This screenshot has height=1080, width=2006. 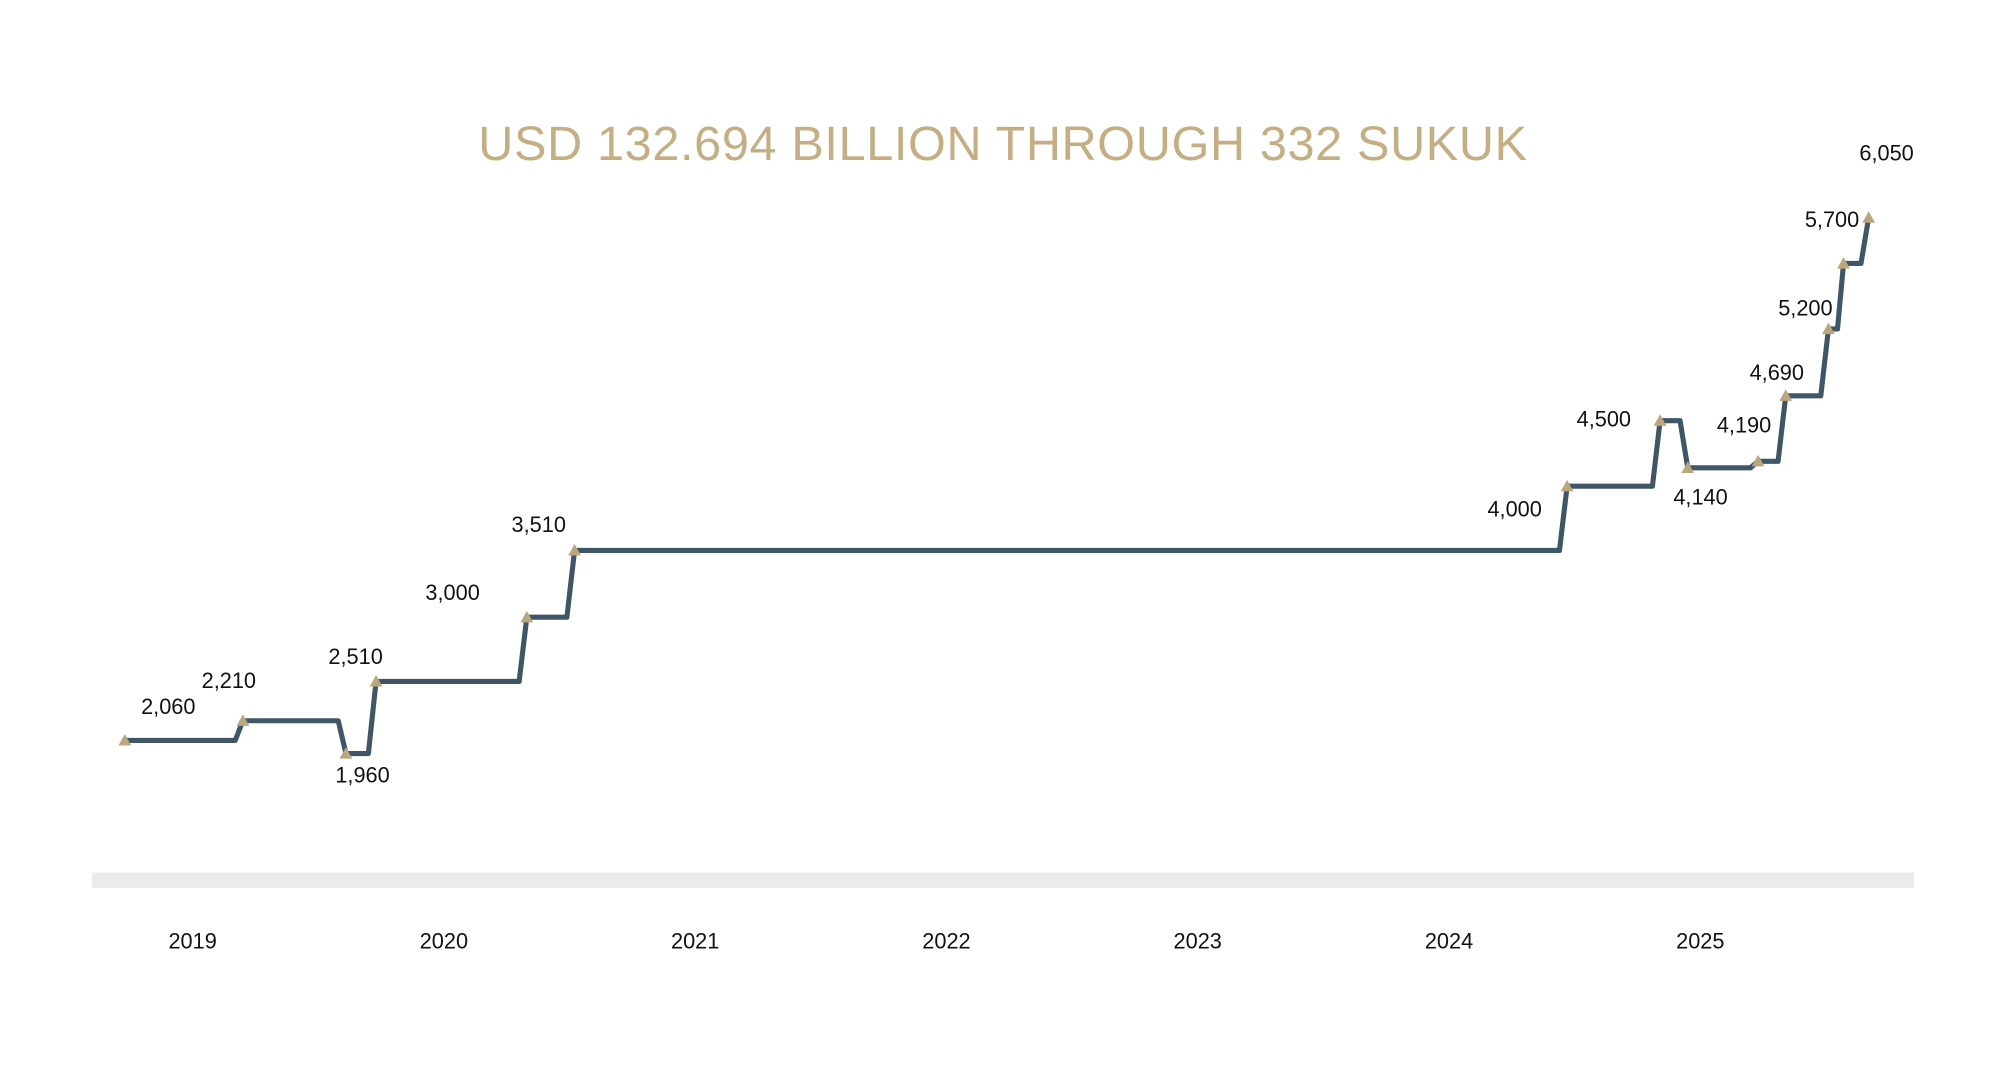 What do you see at coordinates (1700, 941) in the screenshot?
I see `x-tick-label: 2025` at bounding box center [1700, 941].